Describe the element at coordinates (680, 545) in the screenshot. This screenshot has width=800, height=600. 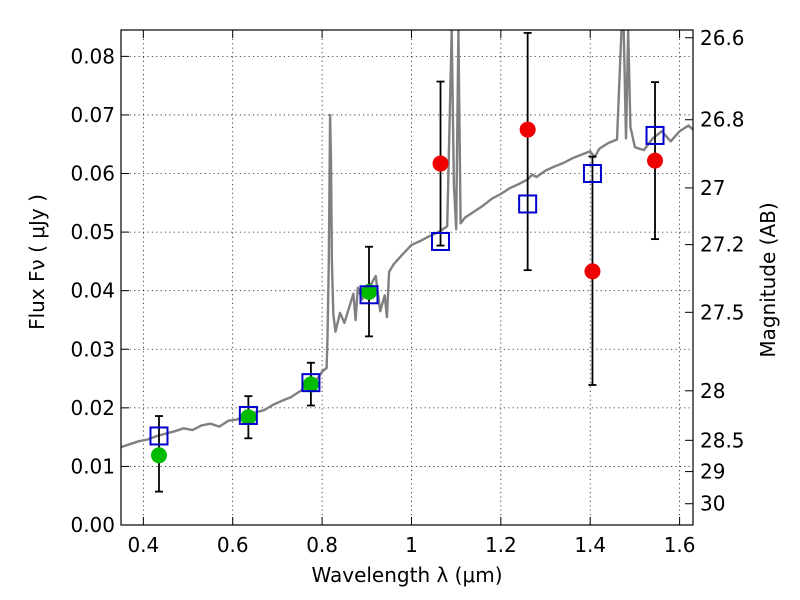
I see `x-tick-label: 1.6` at that location.